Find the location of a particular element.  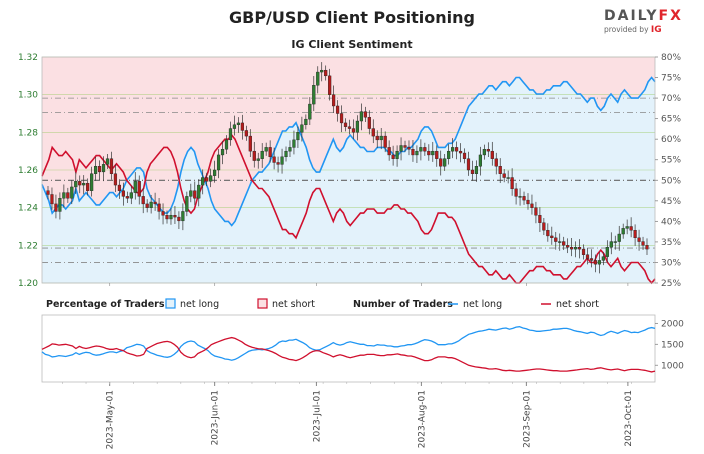

price-tick-label: 1.30 is located at coordinates (28, 96).